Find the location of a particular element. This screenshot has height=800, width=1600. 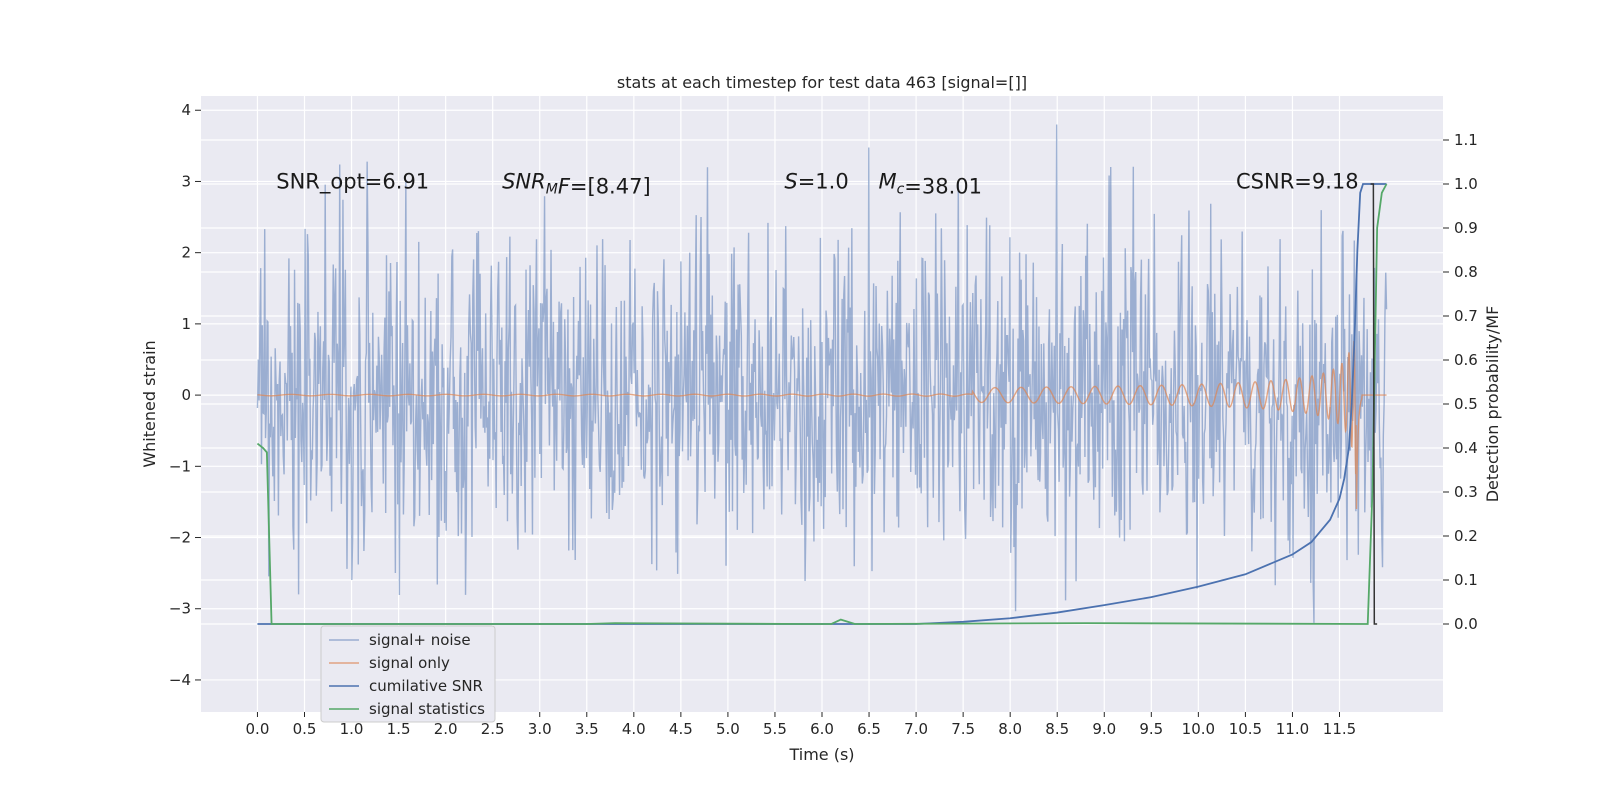

annotation: SNR_opt=6.91 is located at coordinates (352, 181).